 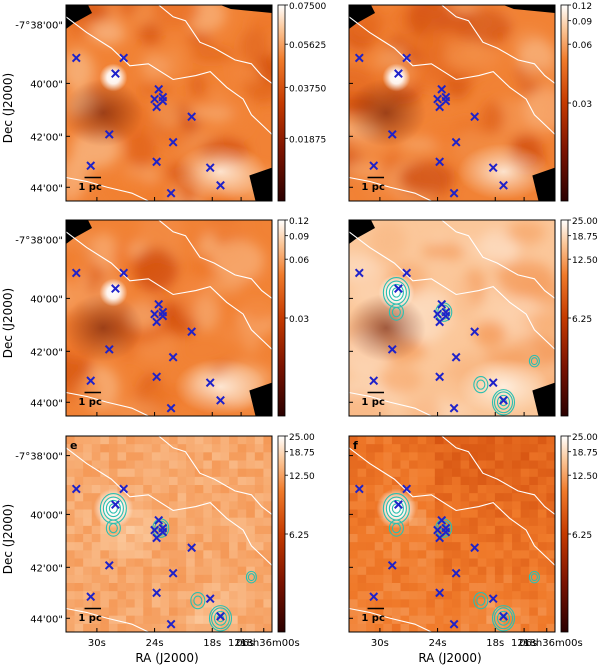 I want to click on colorbar, so click(x=564, y=534).